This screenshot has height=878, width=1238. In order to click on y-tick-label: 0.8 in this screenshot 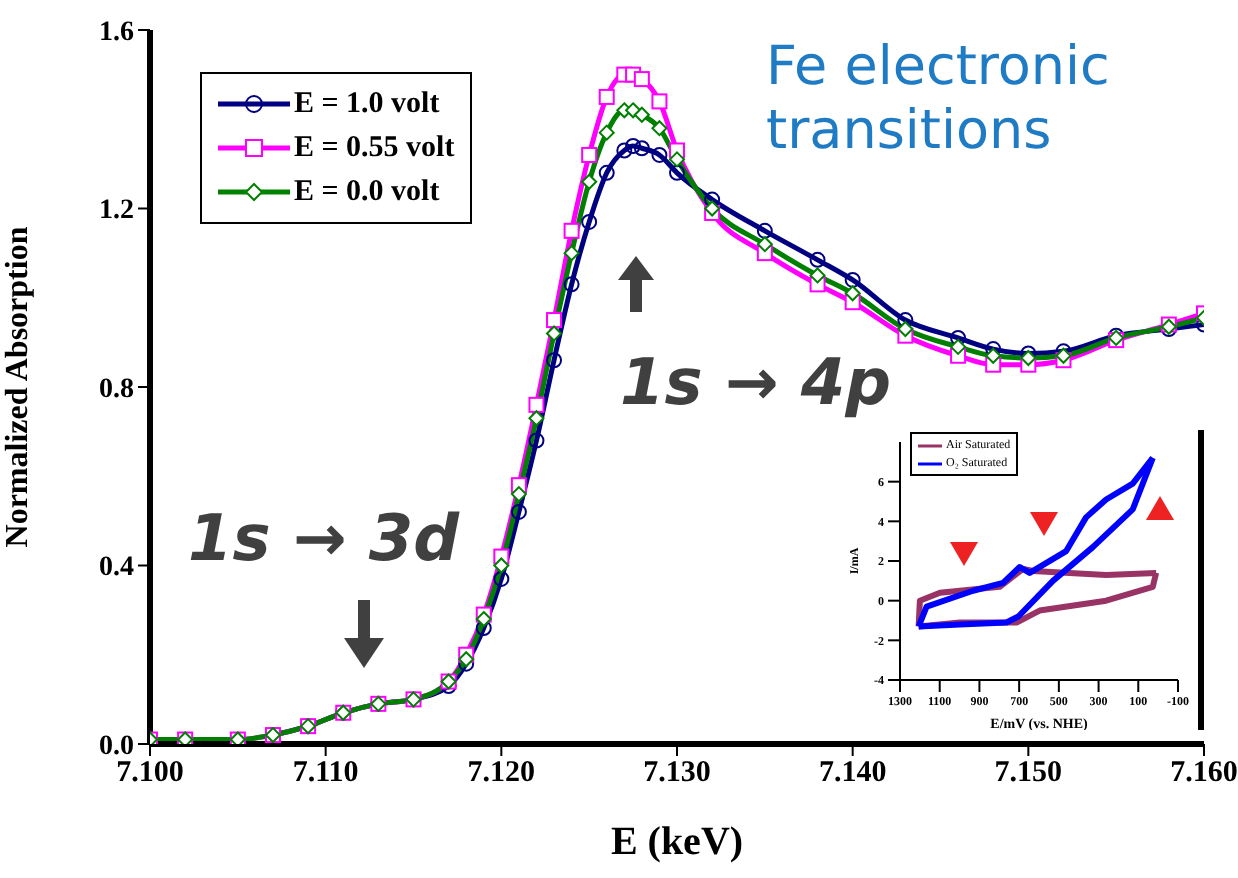, I will do `click(116, 389)`.